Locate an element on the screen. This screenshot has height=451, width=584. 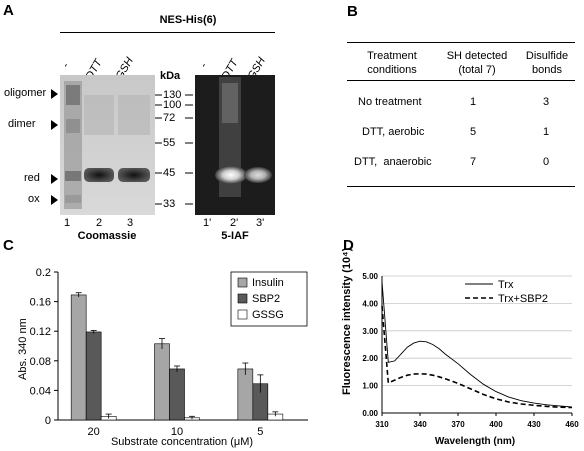
marker-45: 45 is located at coordinates (169, 173).